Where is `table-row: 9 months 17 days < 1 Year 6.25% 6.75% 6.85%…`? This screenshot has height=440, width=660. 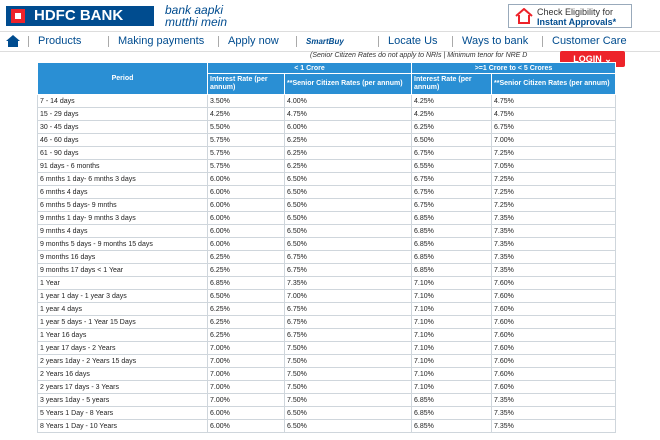 table-row: 9 months 17 days < 1 Year 6.25% 6.75% 6.85%… is located at coordinates (327, 270).